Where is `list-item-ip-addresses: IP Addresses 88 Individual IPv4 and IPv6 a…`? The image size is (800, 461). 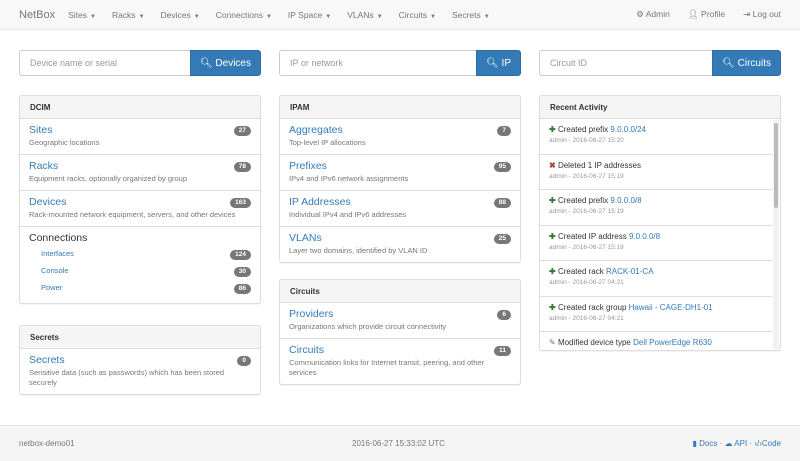
list-item-ip-addresses: IP Addresses 88 Individual IPv4 and IPv6 a… is located at coordinates (400, 209).